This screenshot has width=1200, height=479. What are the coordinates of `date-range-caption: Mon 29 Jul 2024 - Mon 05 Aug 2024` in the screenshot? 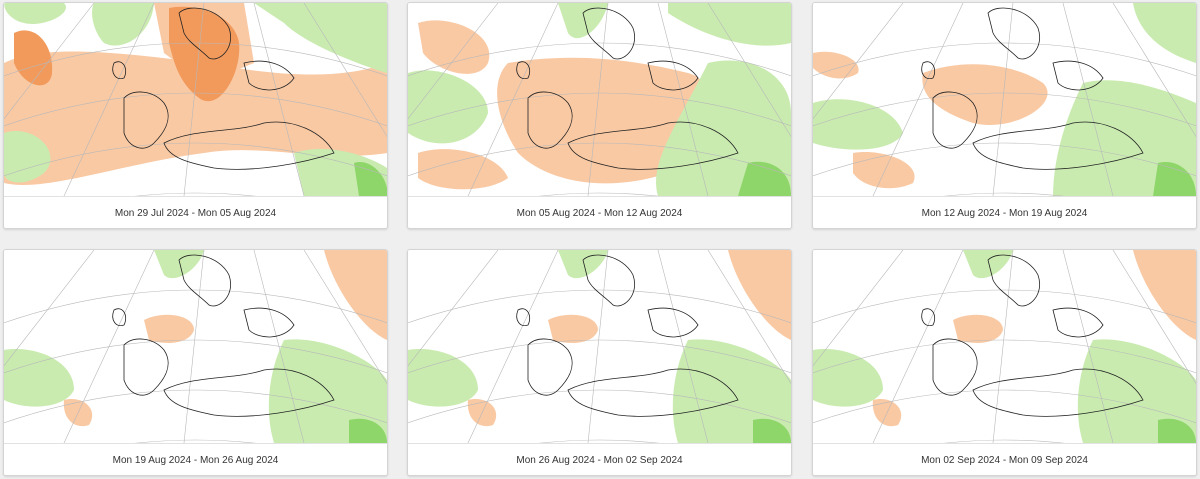 It's located at (195, 212).